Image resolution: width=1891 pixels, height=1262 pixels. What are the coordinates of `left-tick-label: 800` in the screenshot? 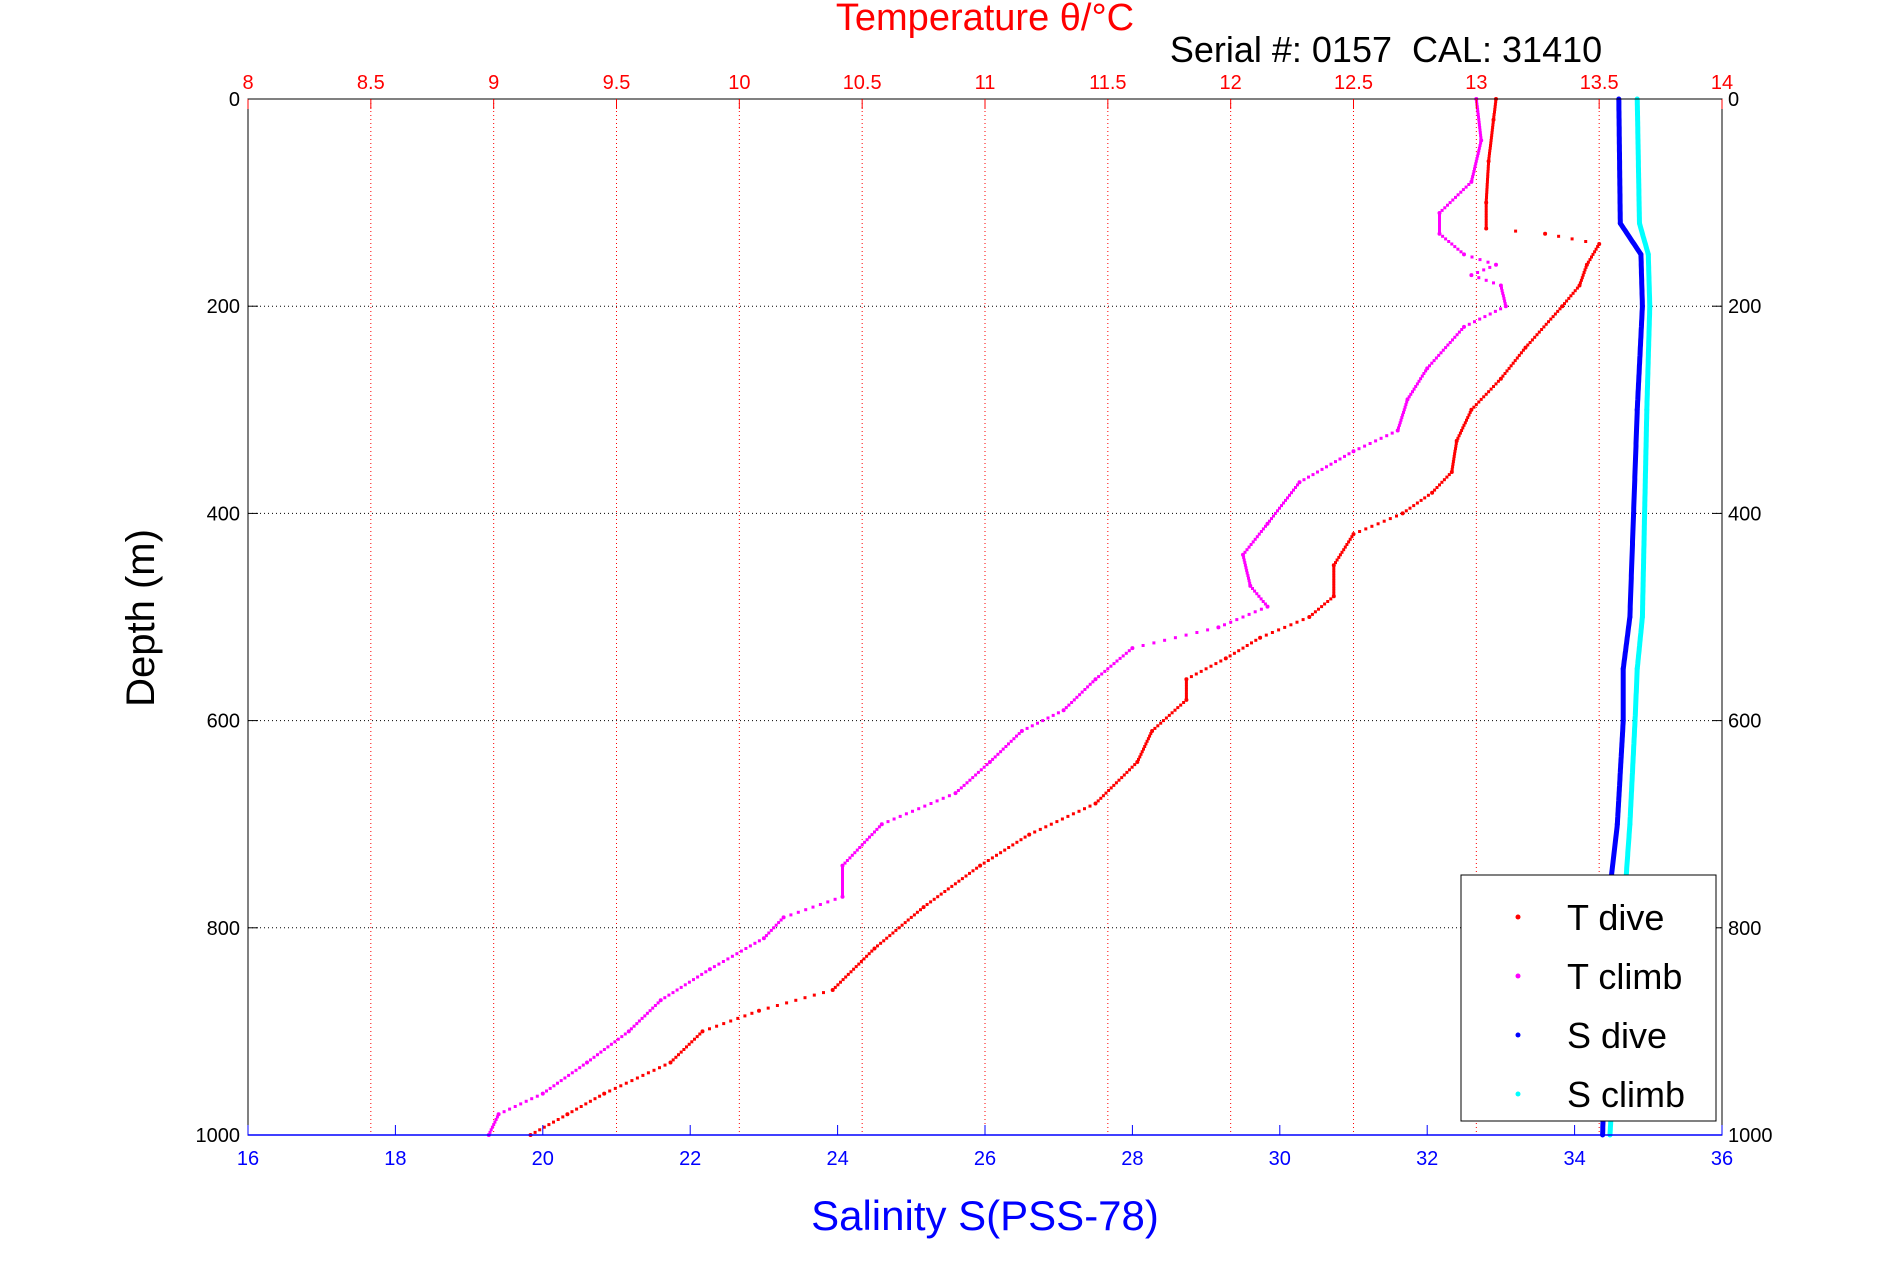 It's located at (223, 929).